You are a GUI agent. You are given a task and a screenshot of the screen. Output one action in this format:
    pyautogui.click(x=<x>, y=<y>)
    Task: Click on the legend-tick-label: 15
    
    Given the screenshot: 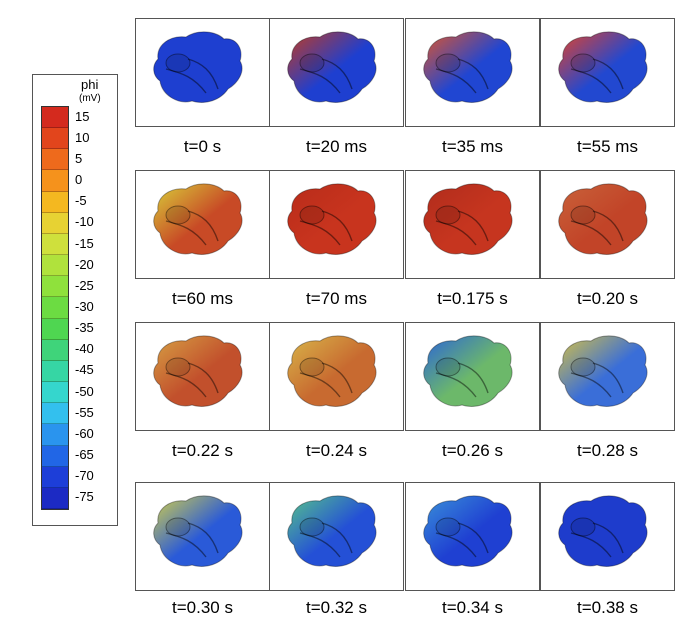 What is the action you would take?
    pyautogui.click(x=82, y=116)
    